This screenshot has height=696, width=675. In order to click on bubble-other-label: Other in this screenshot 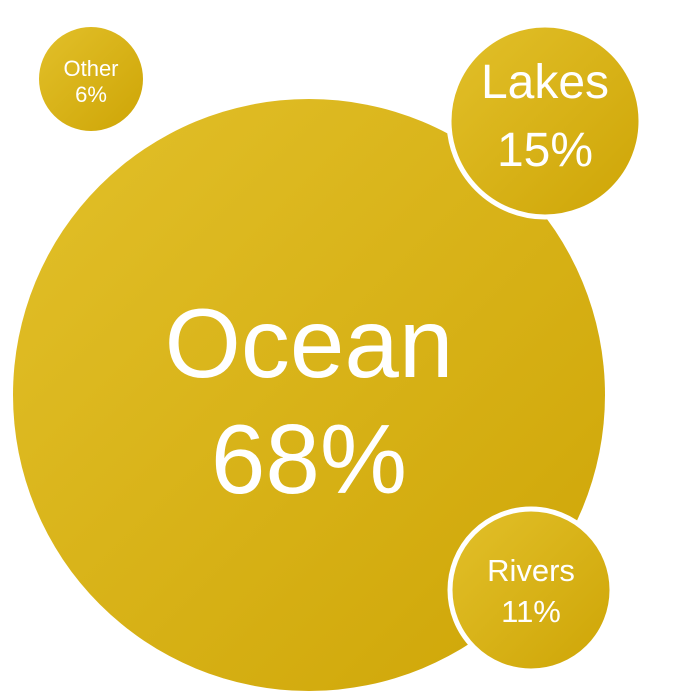, I will do `click(90, 68)`.